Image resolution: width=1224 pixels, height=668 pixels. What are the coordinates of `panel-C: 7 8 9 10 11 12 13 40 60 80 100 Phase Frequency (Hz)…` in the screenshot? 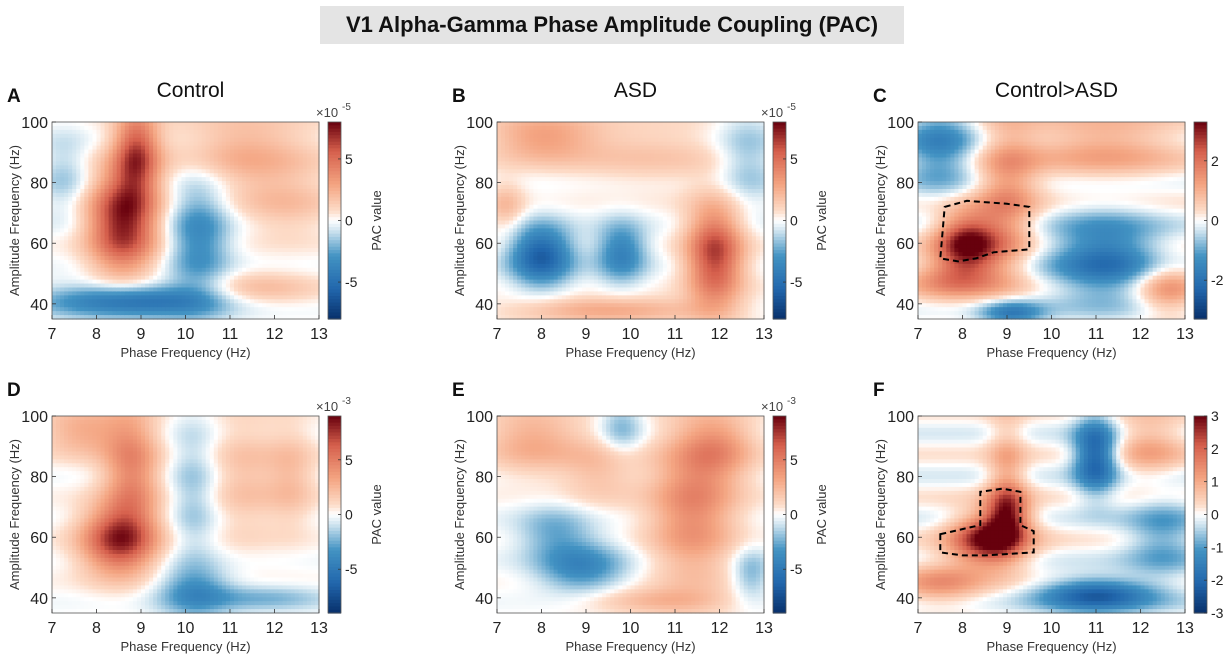 It's located at (1048, 219).